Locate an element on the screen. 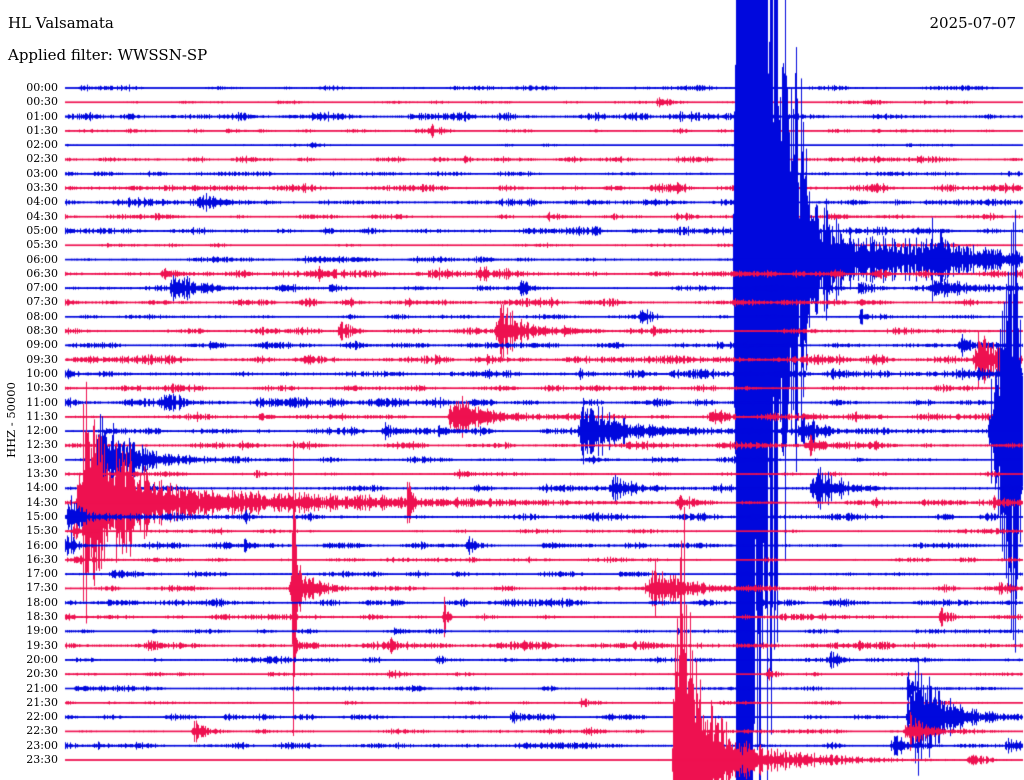 The height and width of the screenshot is (780, 1024). time-label: 04:00 is located at coordinates (42, 202).